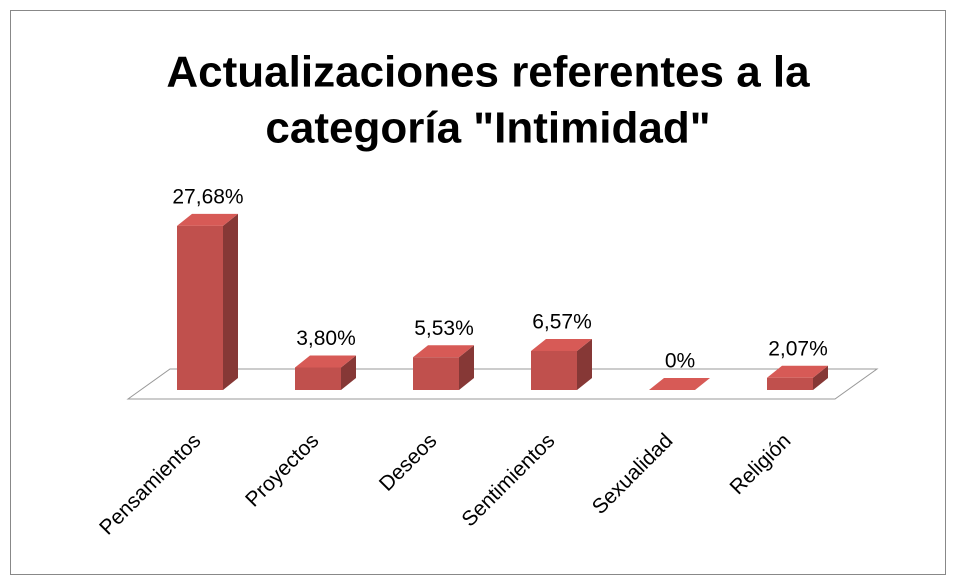  I want to click on floor, so click(502, 384).